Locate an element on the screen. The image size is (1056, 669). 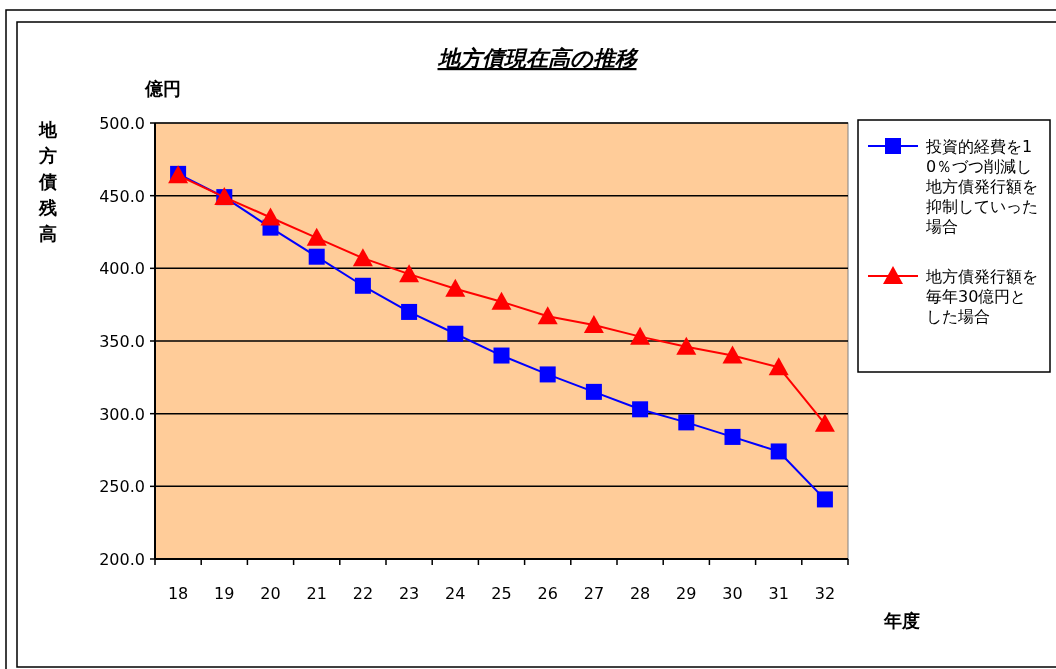
x-axis-title: 年度 is located at coordinates (901, 620).